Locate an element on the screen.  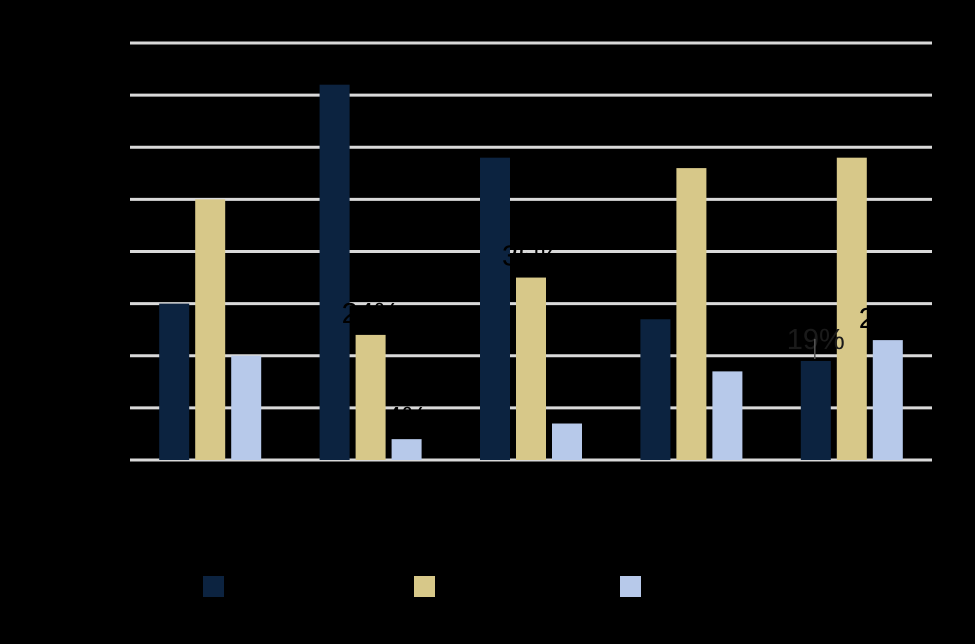
data-label: 72% is located at coordinates (335, 64).